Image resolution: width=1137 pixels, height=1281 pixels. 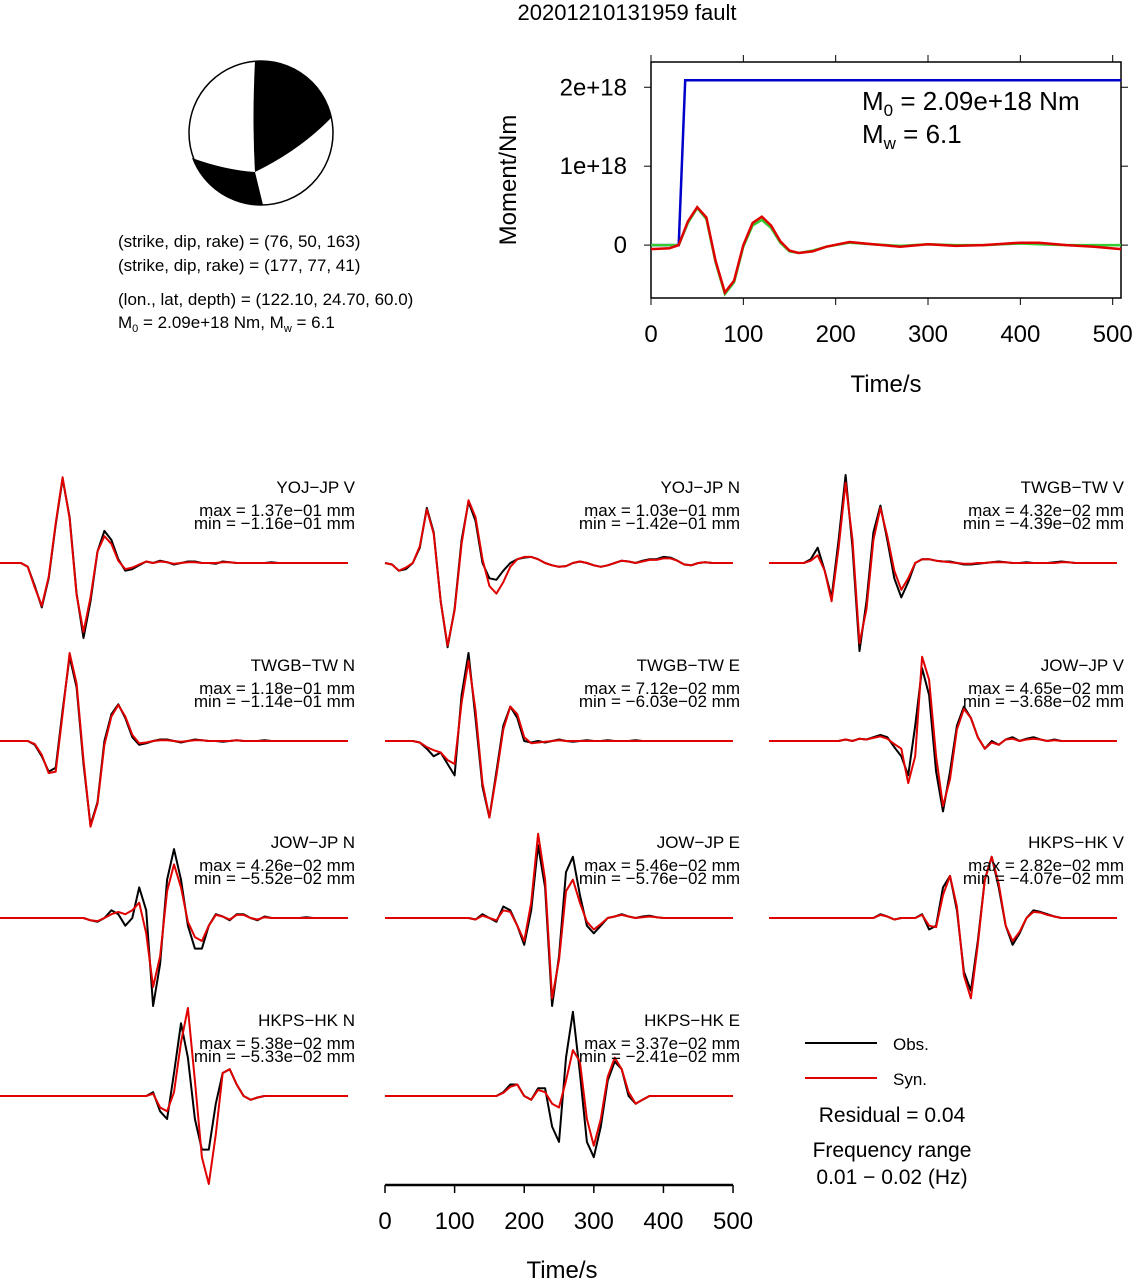 I want to click on max-label: max = 1.37e−01 mm, so click(x=277, y=510).